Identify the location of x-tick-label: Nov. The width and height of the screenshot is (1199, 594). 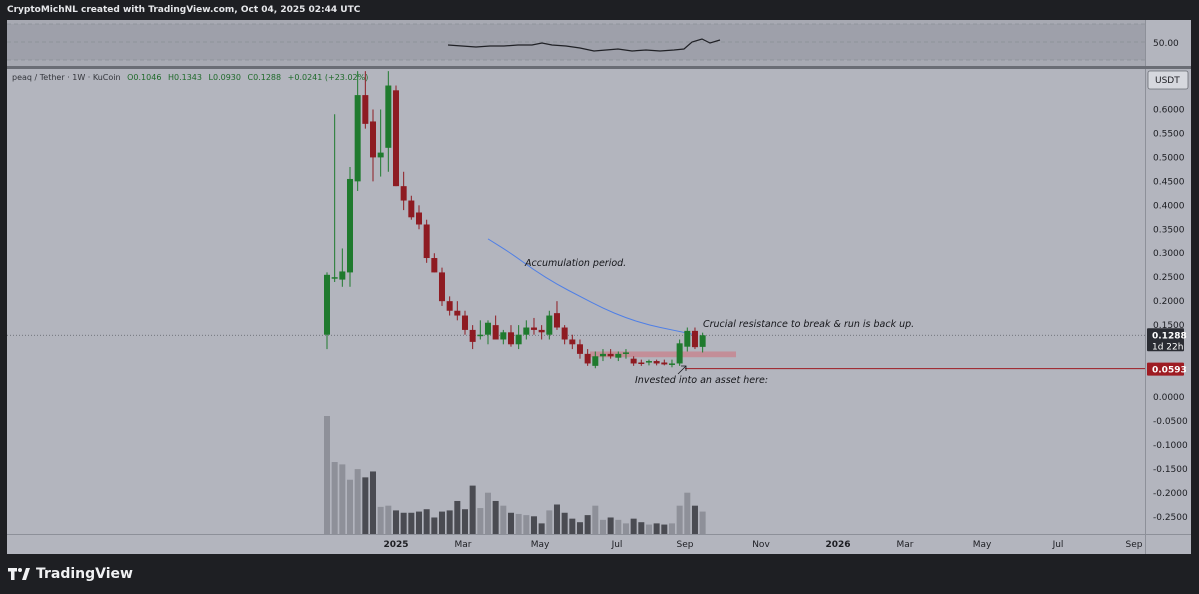
(761, 545).